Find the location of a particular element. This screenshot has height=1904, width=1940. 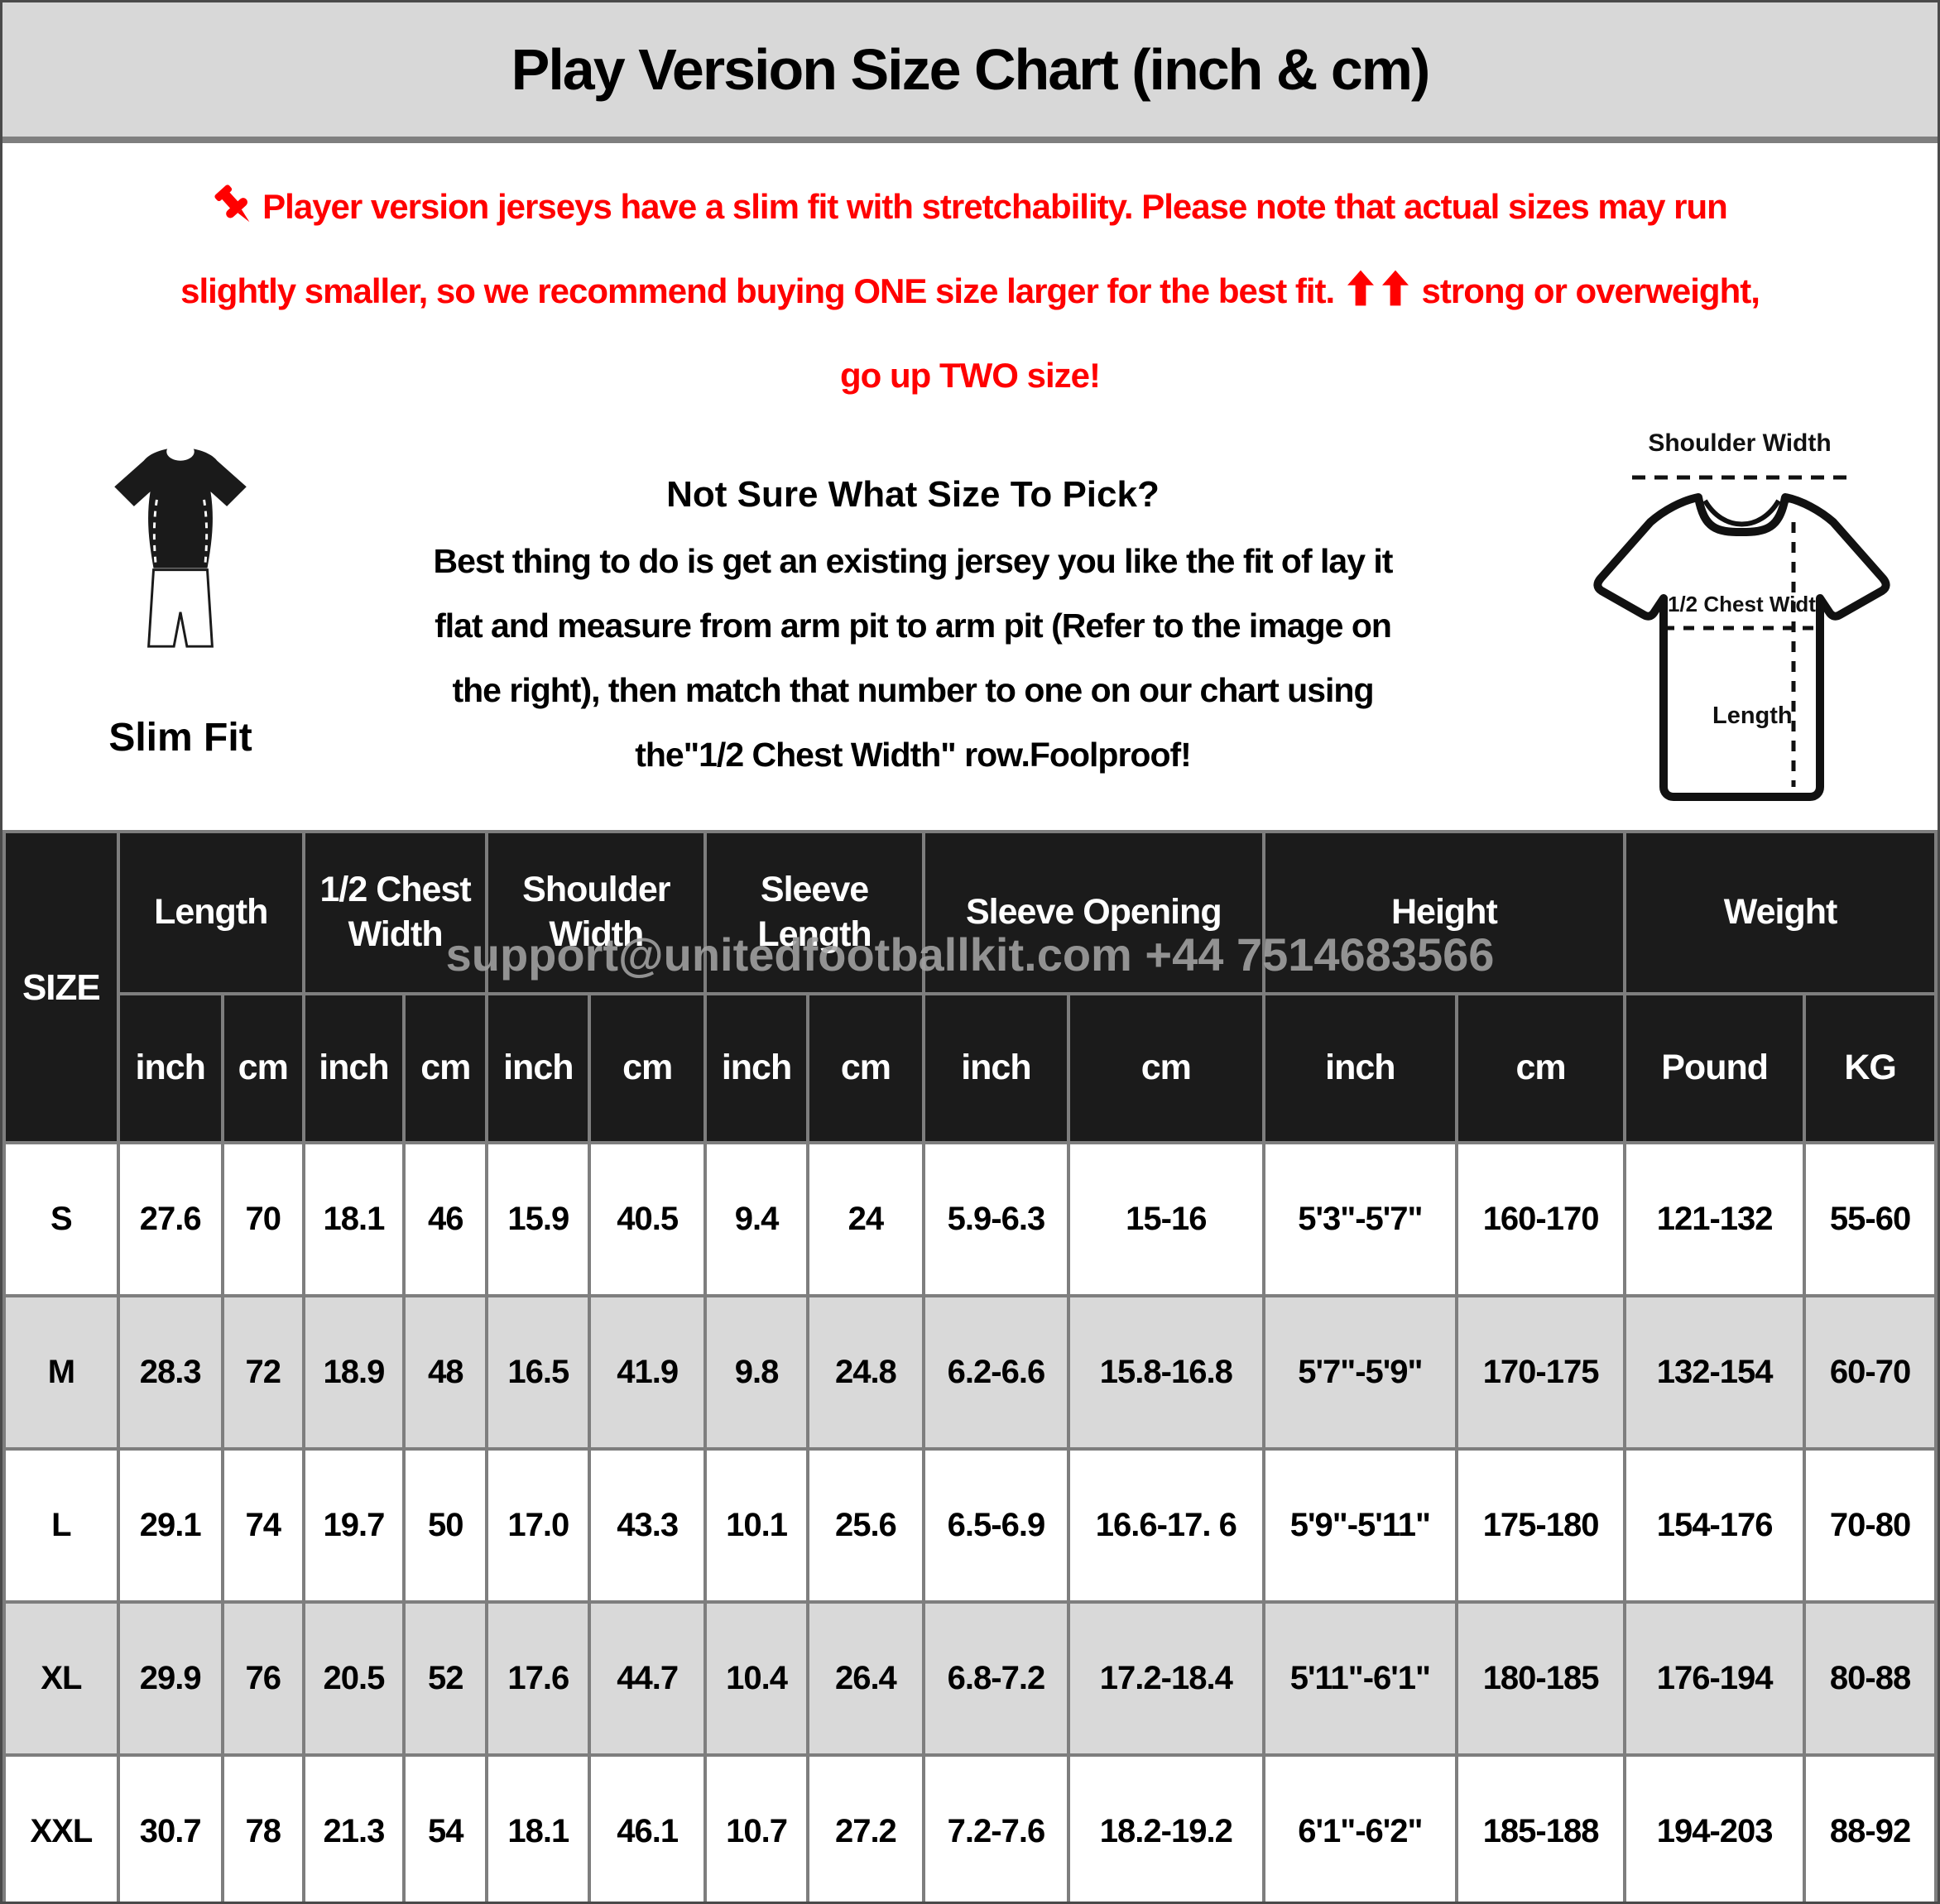

cell: 17.2-18.4 is located at coordinates (1165, 1678).